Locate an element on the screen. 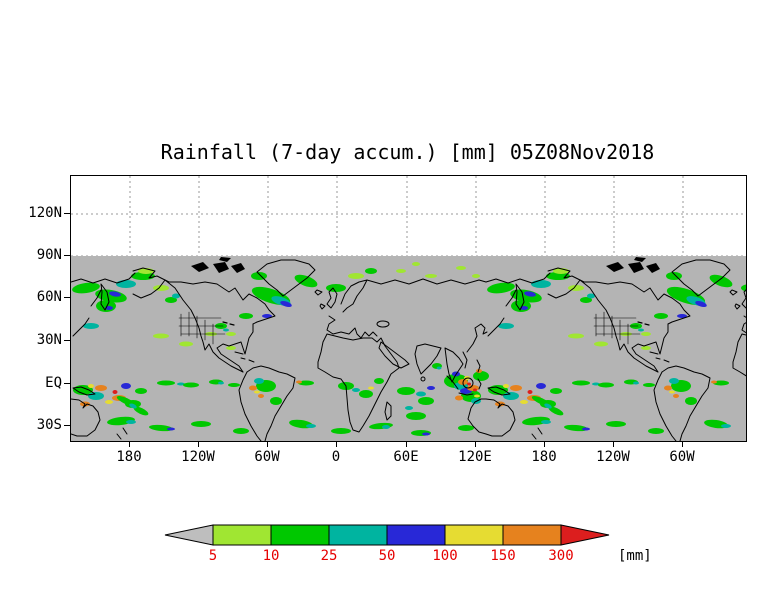 The width and height of the screenshot is (784, 612). y-tick-label: 90N is located at coordinates (49, 255).